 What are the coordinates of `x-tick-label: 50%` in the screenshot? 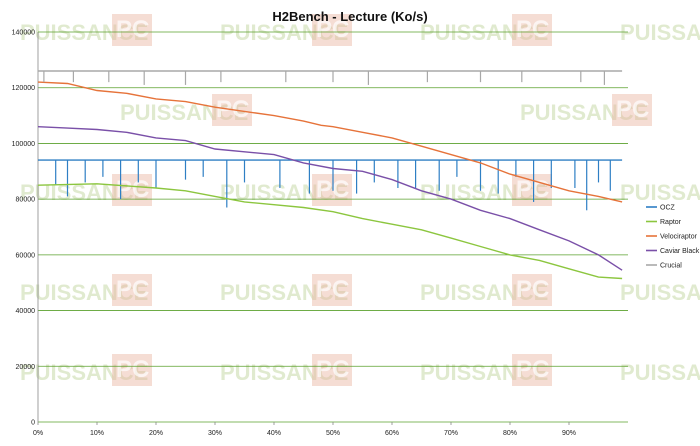 It's located at (333, 433).